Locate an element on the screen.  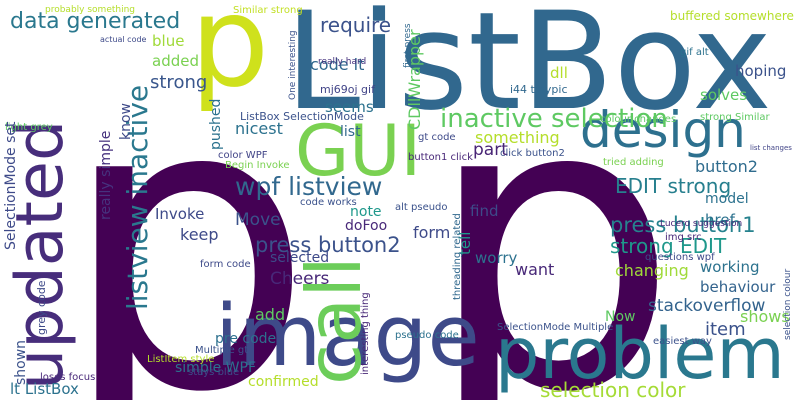
word: blue is located at coordinates (168, 41).